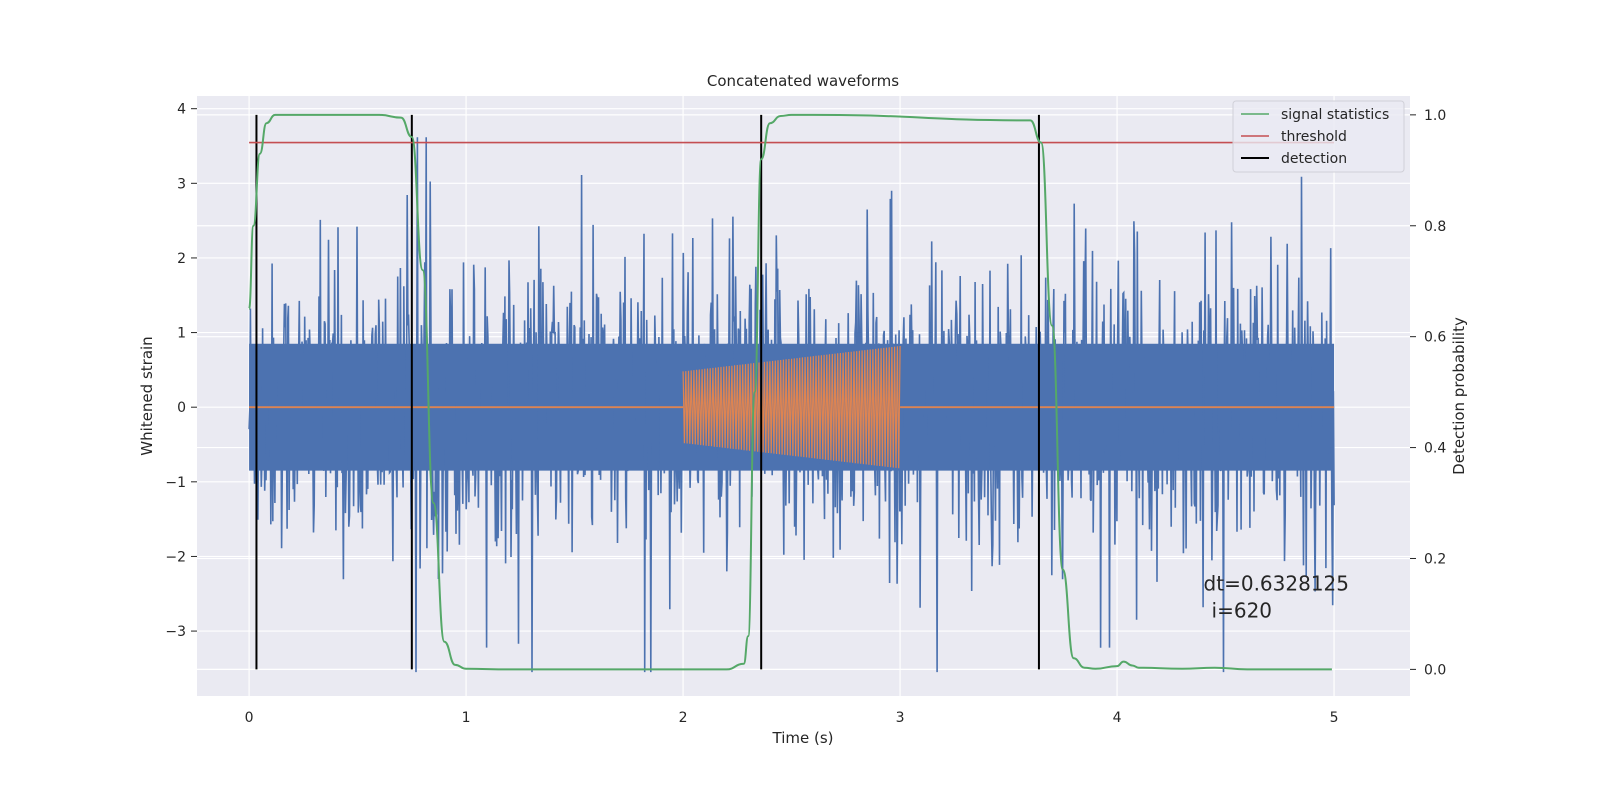 The width and height of the screenshot is (1600, 800). What do you see at coordinates (1314, 159) in the screenshot?
I see `legend-label-detection: detection` at bounding box center [1314, 159].